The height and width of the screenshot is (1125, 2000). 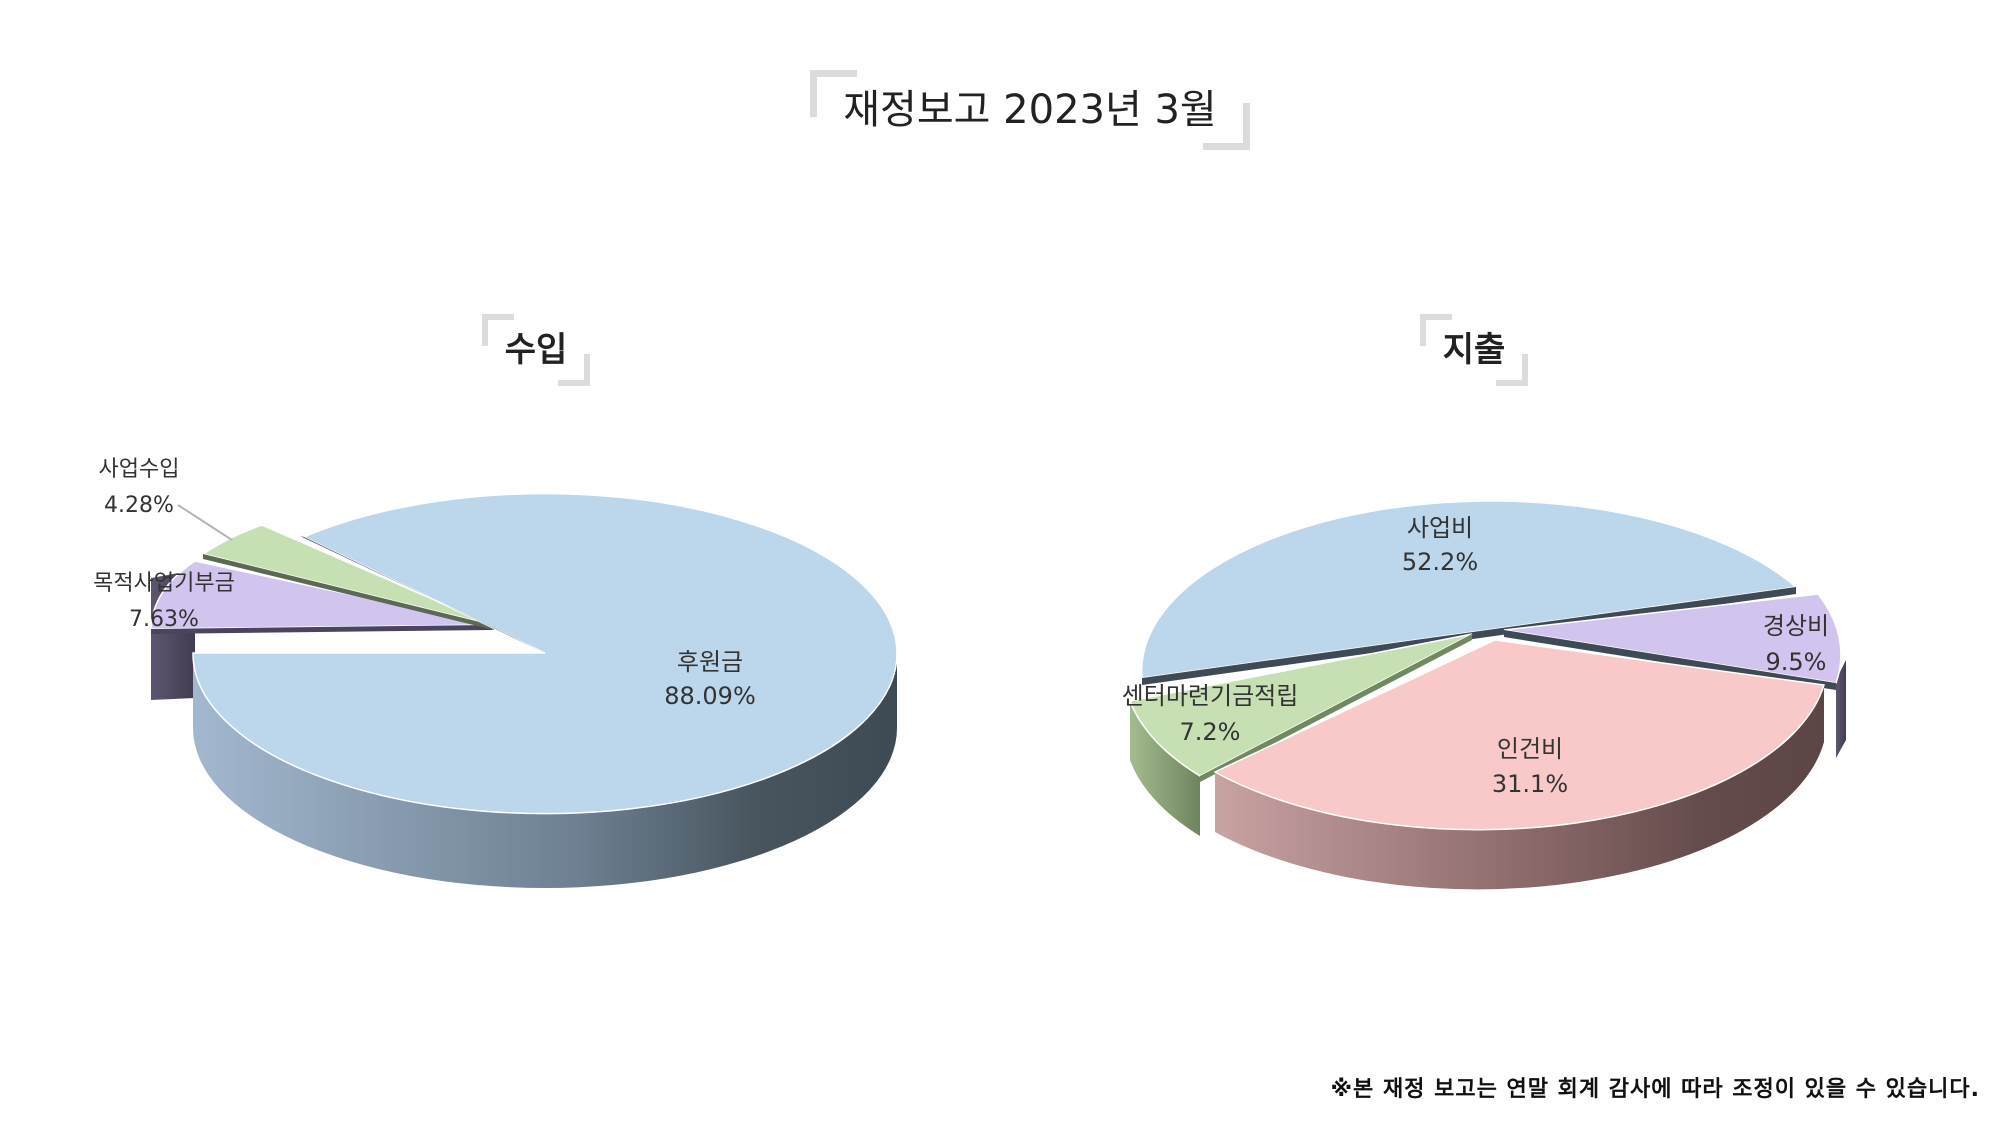 I want to click on slice-side-인건비, so click(x=1519, y=786).